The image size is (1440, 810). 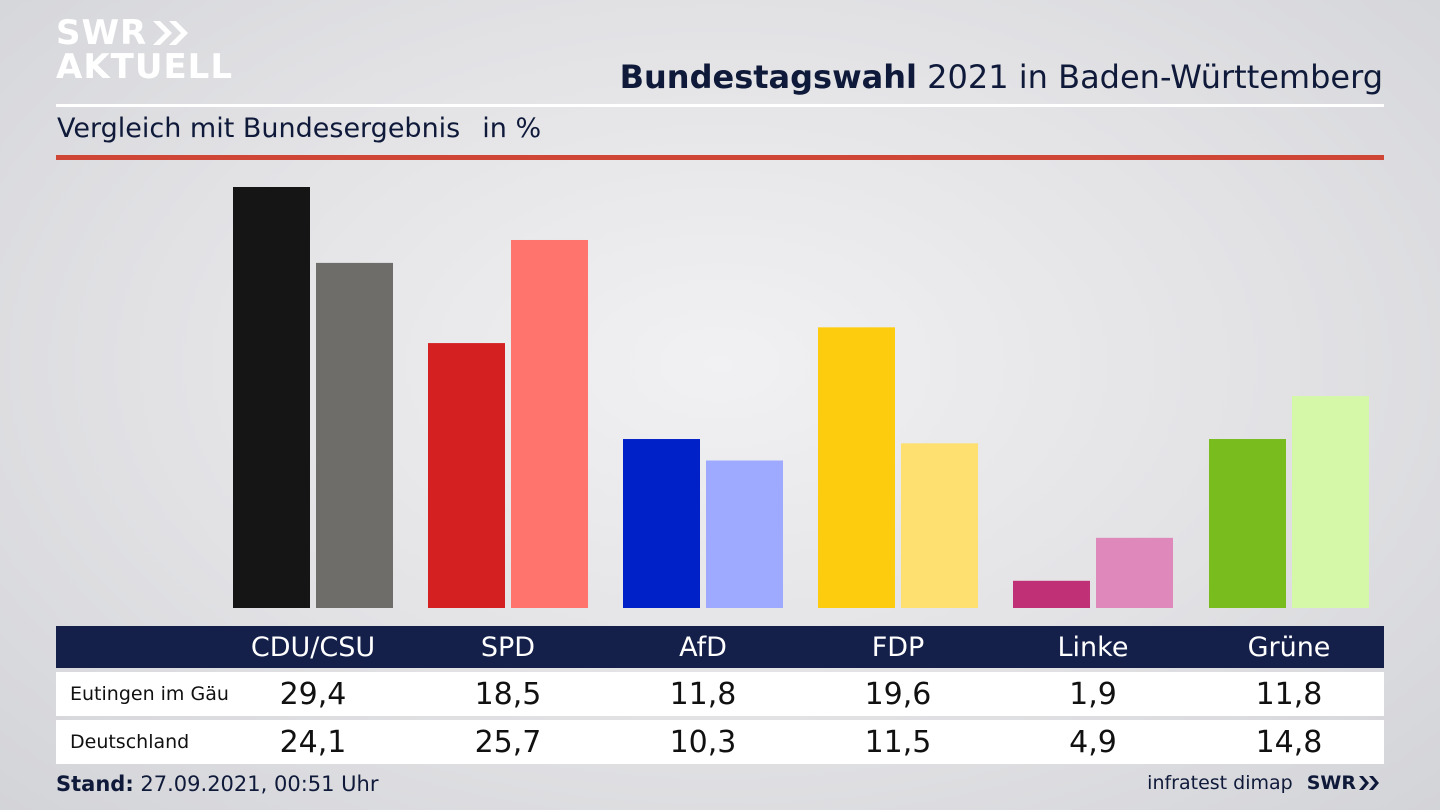 I want to click on table-cell-value: 18,5, so click(x=508, y=694).